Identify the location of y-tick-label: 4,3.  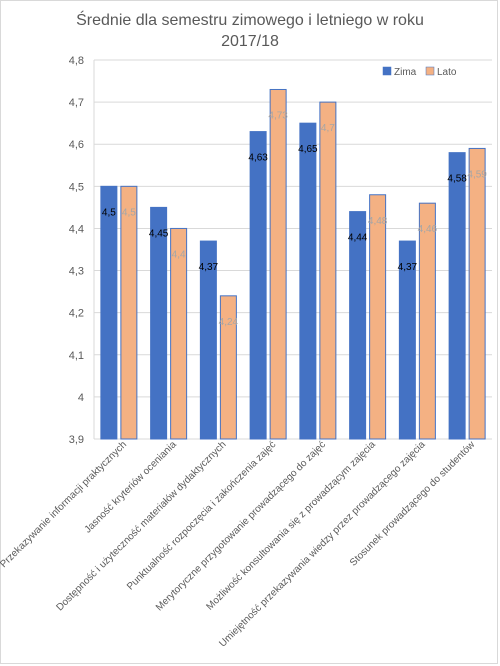
(76, 272).